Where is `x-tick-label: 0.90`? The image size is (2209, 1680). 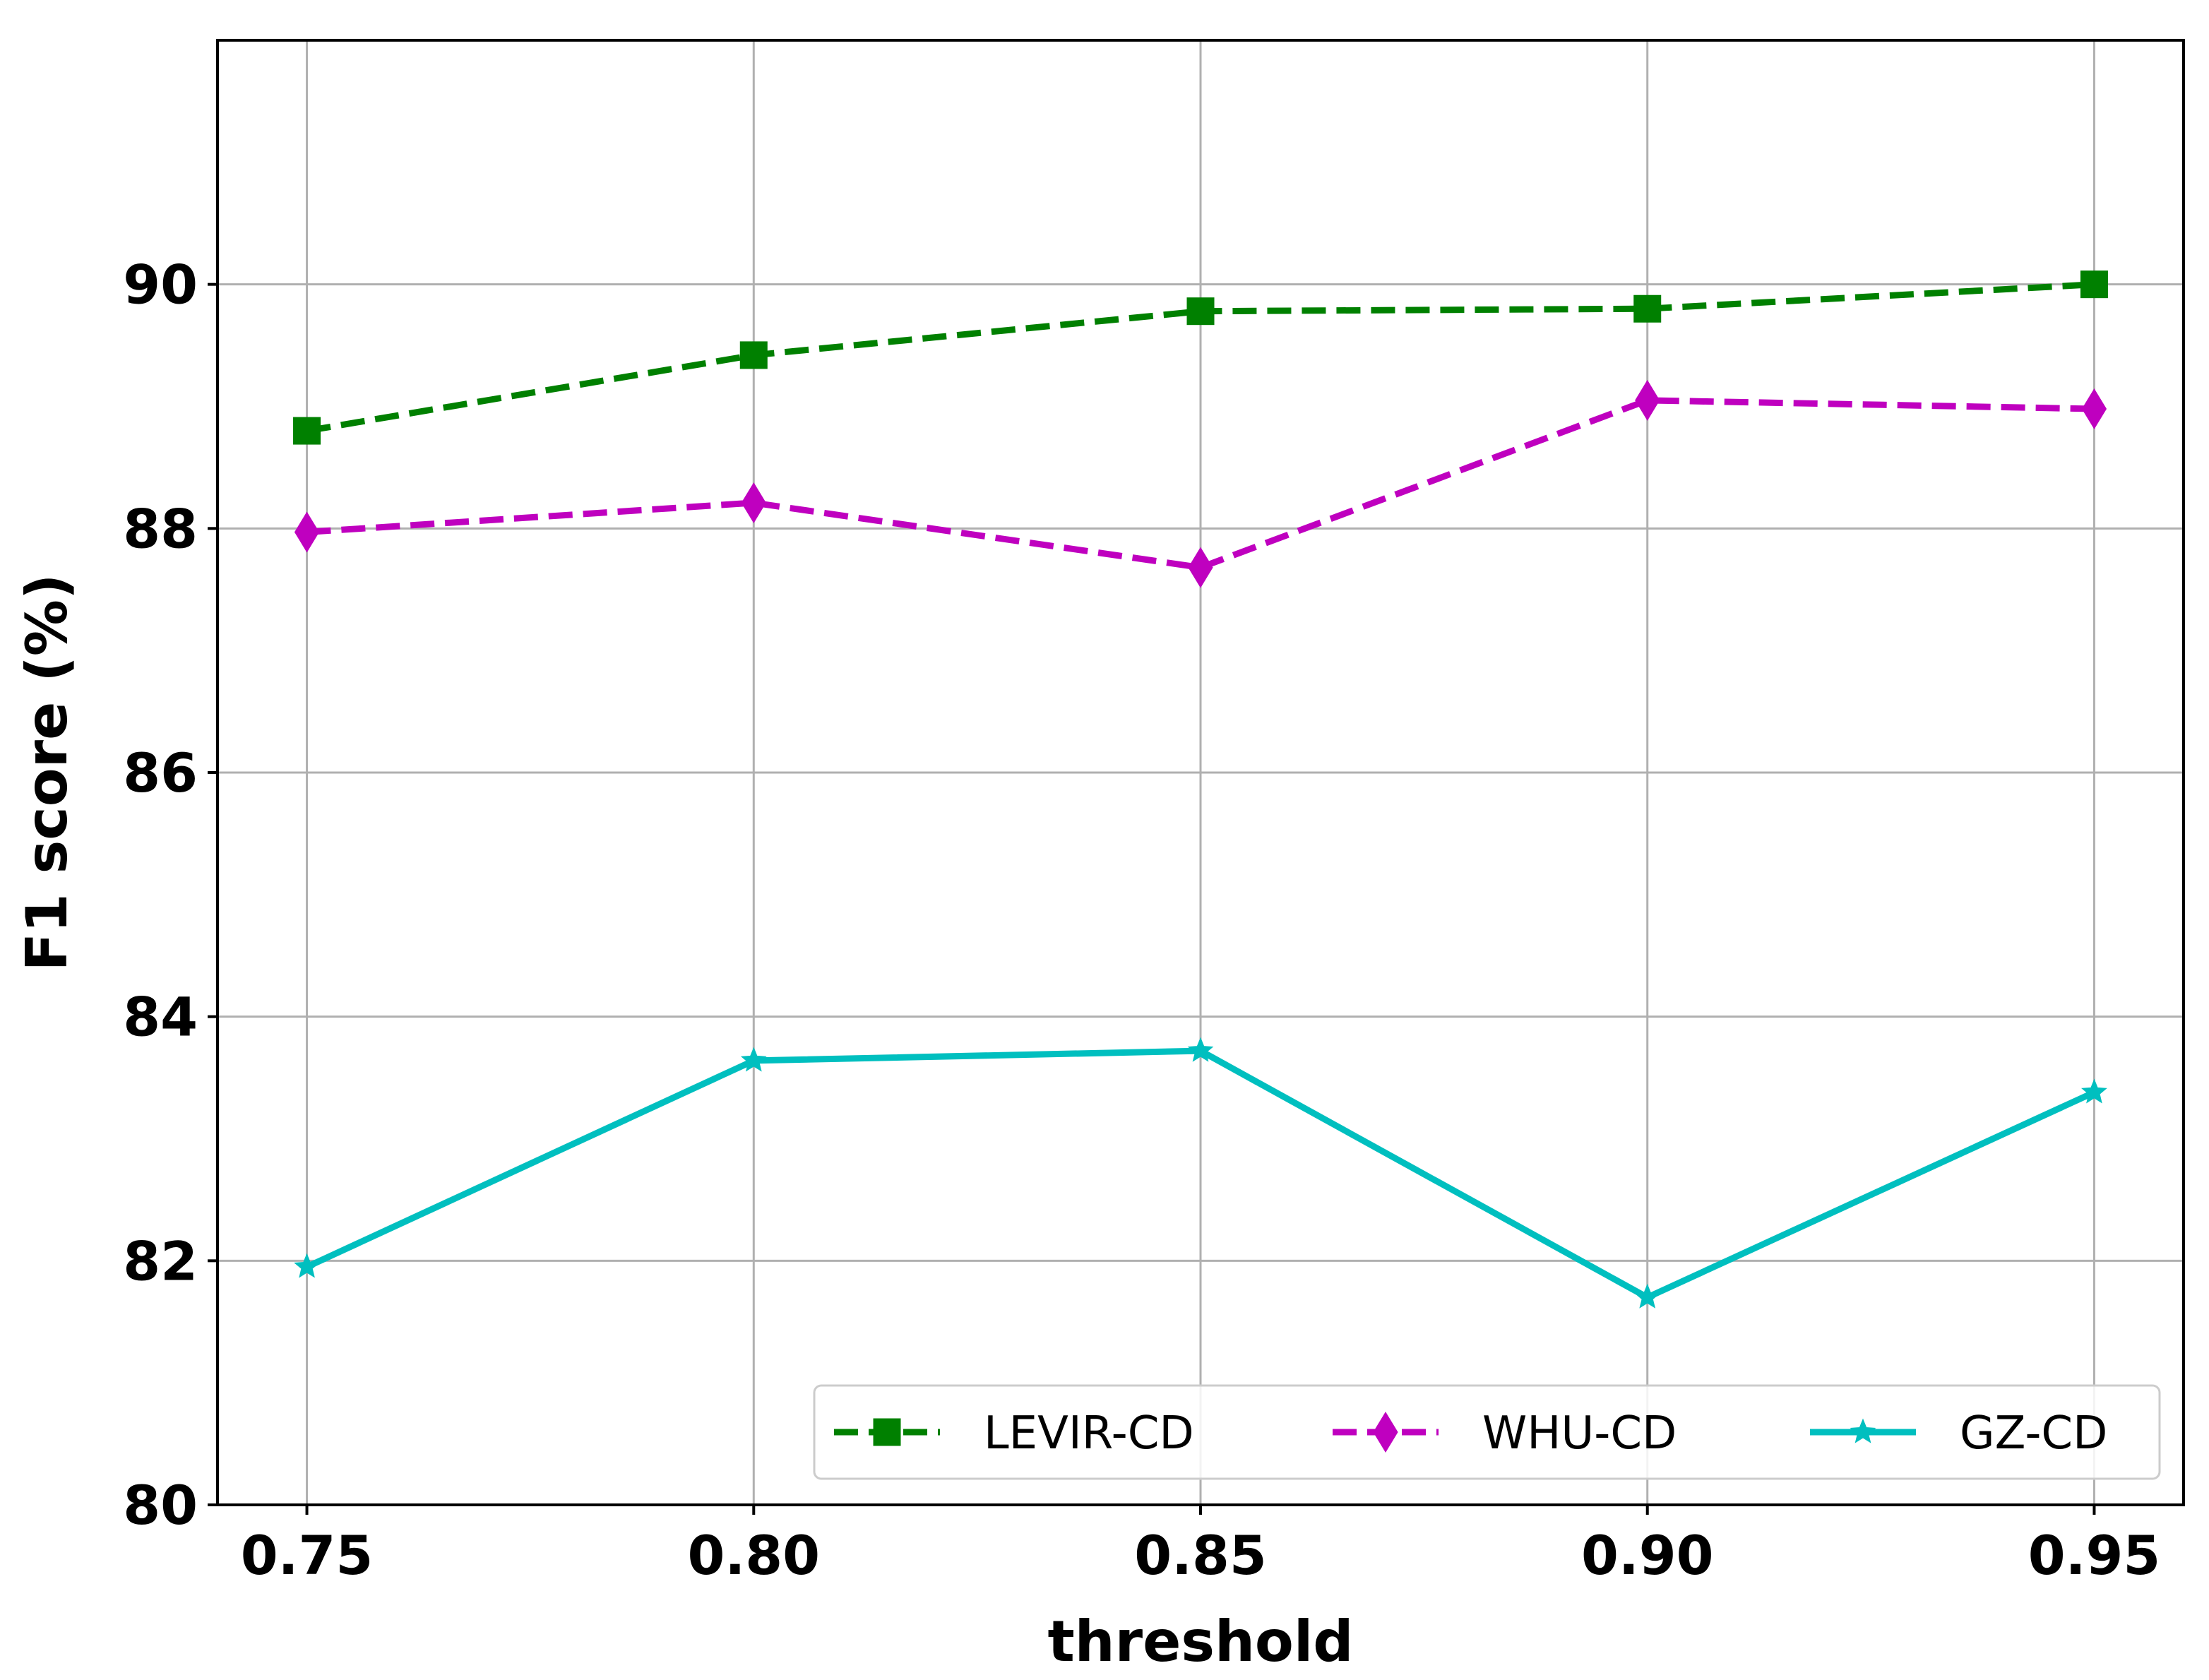 x-tick-label: 0.90 is located at coordinates (1647, 1556).